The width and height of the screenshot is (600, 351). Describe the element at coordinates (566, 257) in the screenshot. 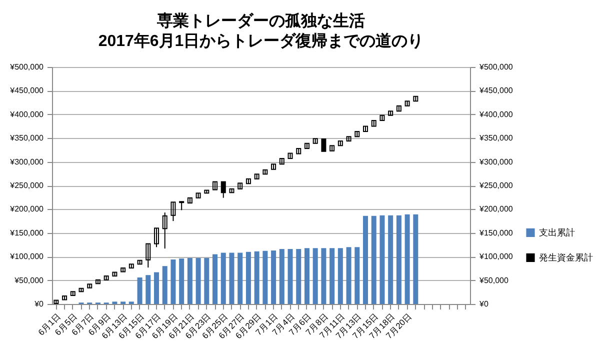

I see `legend-label: 発生資金累計` at that location.